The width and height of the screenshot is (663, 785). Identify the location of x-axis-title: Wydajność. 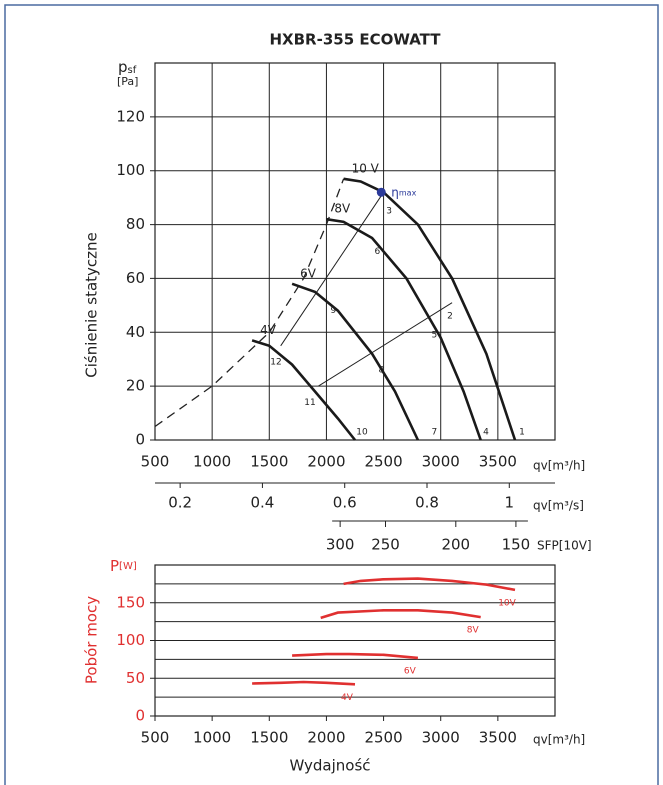
(329, 766).